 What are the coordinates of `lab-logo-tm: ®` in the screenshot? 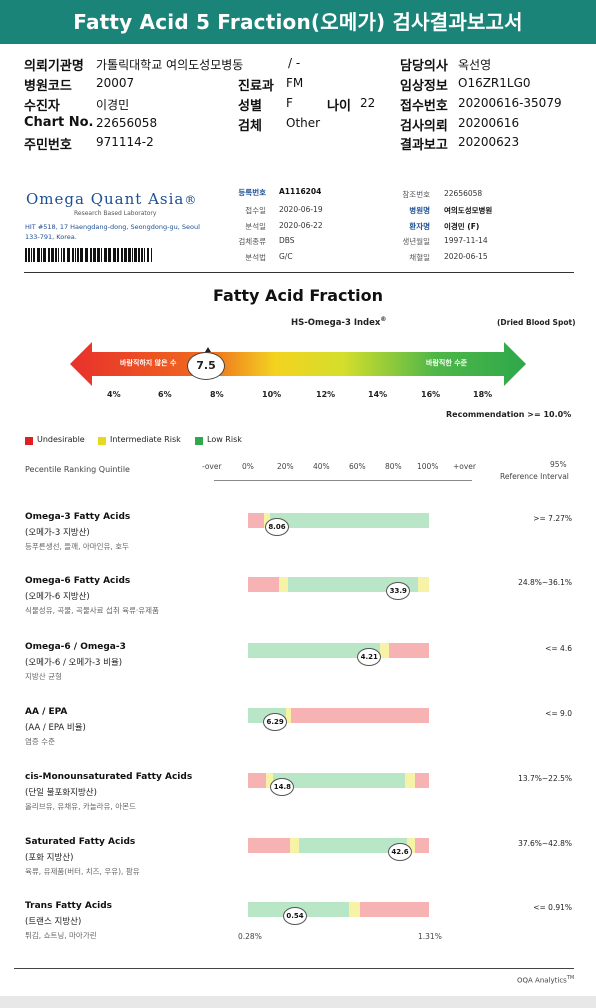 It's located at (191, 200).